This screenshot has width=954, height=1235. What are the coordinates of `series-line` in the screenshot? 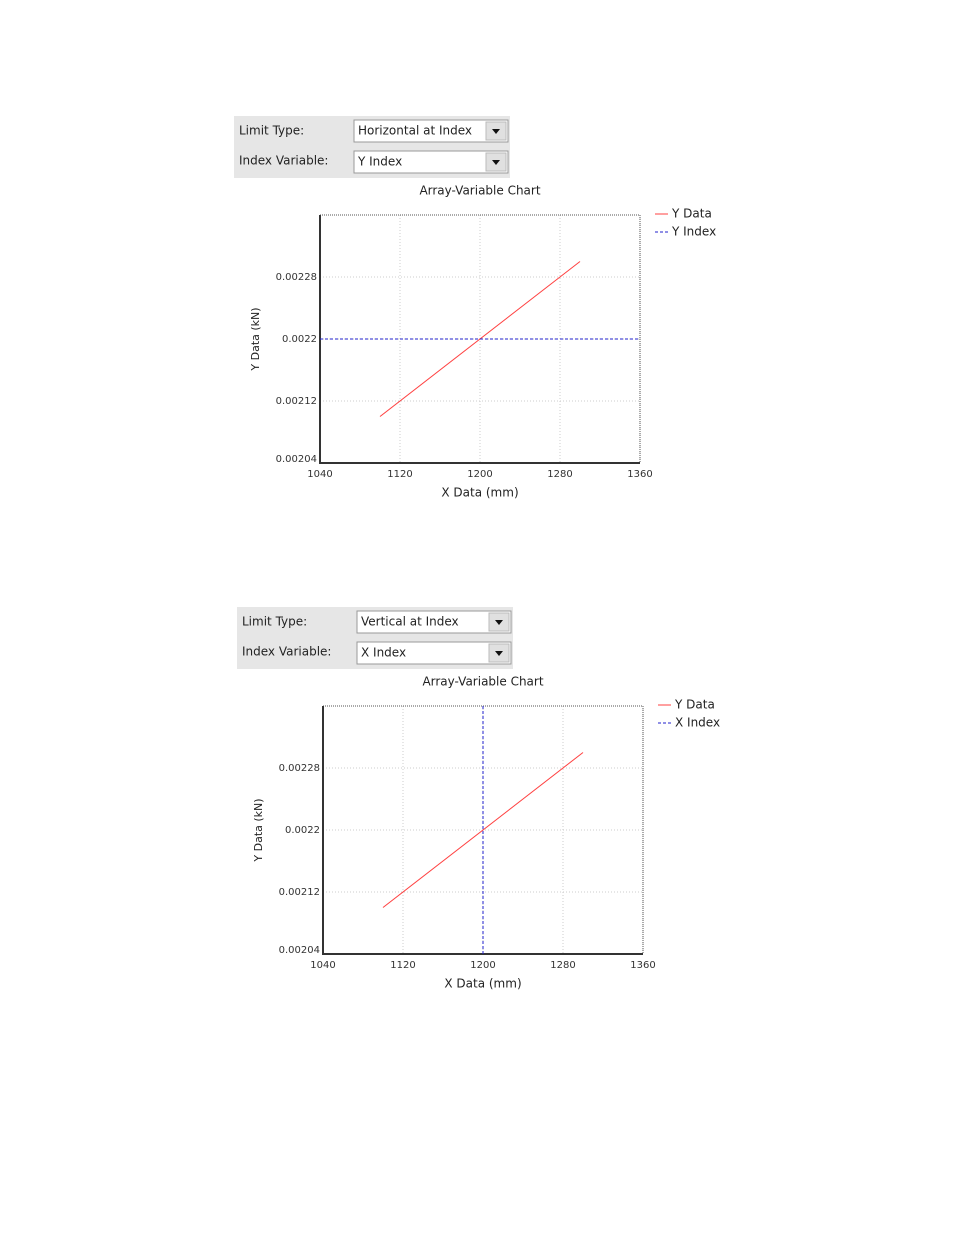 It's located at (483, 830).